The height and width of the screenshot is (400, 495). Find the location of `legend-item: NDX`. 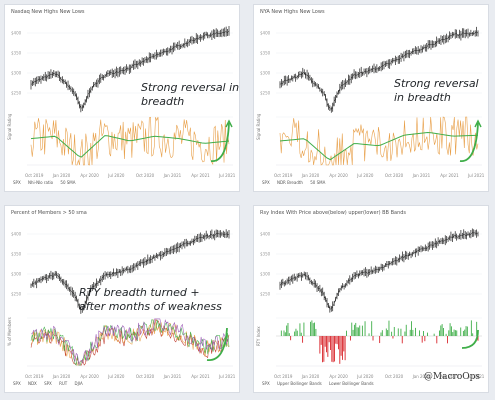

legend-item: NDX is located at coordinates (32, 383).